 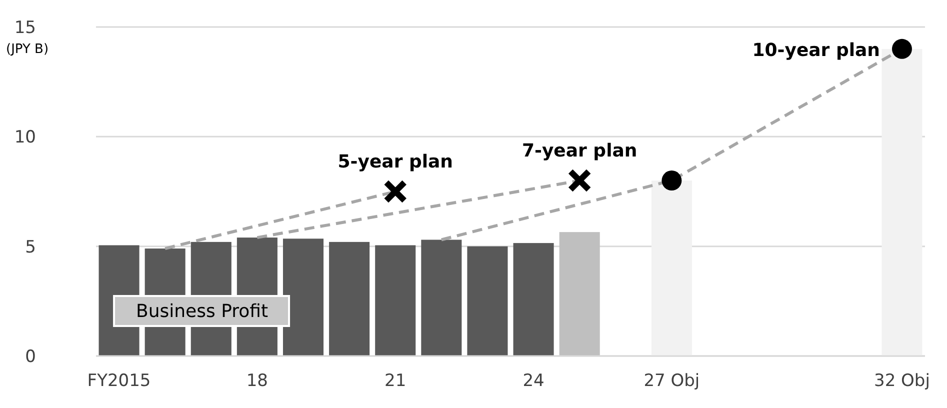 What do you see at coordinates (30, 357) in the screenshot?
I see `y-tick-label: 0` at bounding box center [30, 357].